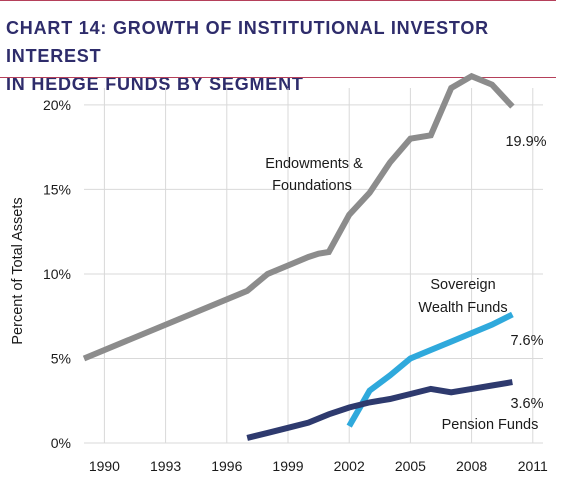 The width and height of the screenshot is (566, 484). I want to click on y-tick-label: 5%, so click(61, 358).